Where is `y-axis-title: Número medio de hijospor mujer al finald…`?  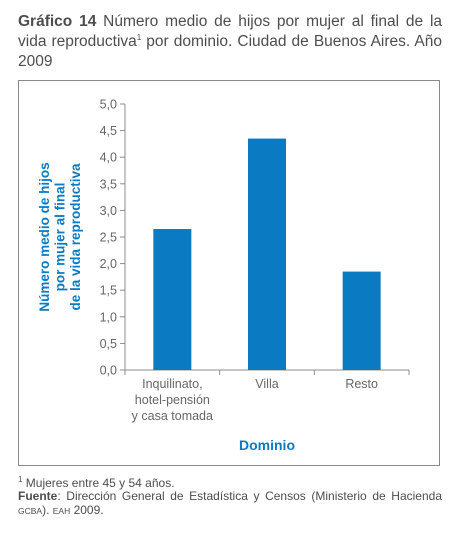
y-axis-title: Número medio de hijospor mujer al finald… is located at coordinates (60, 236).